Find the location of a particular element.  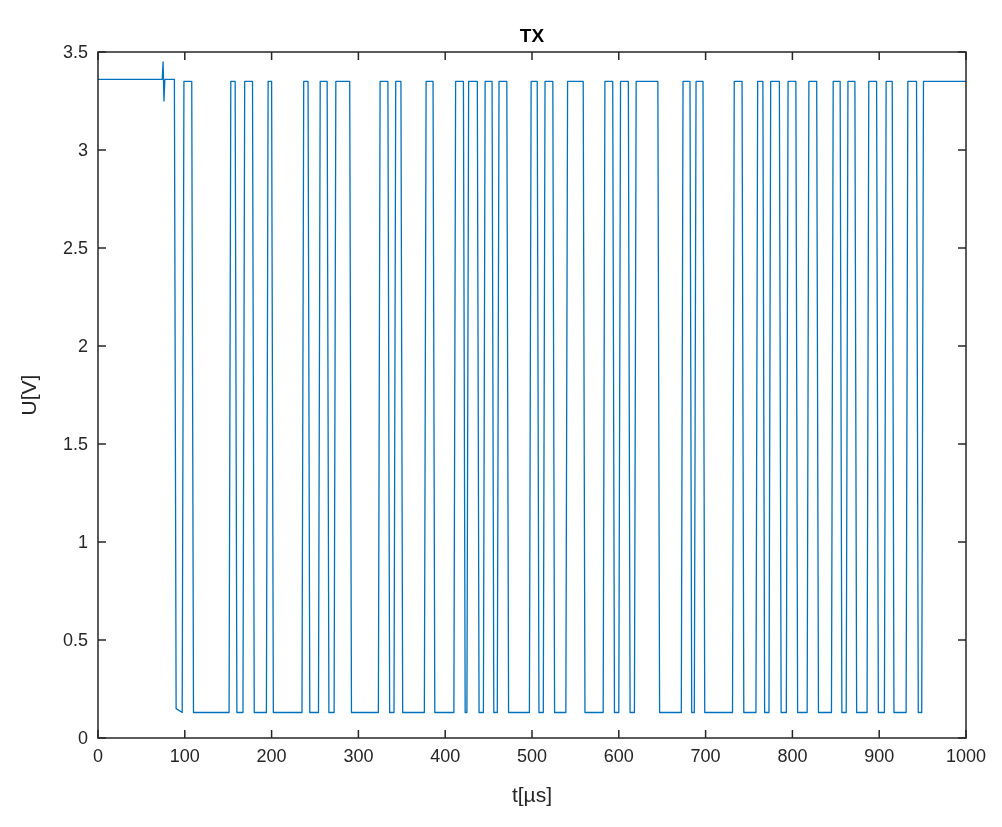

x-tick-label: 100 is located at coordinates (184, 756).